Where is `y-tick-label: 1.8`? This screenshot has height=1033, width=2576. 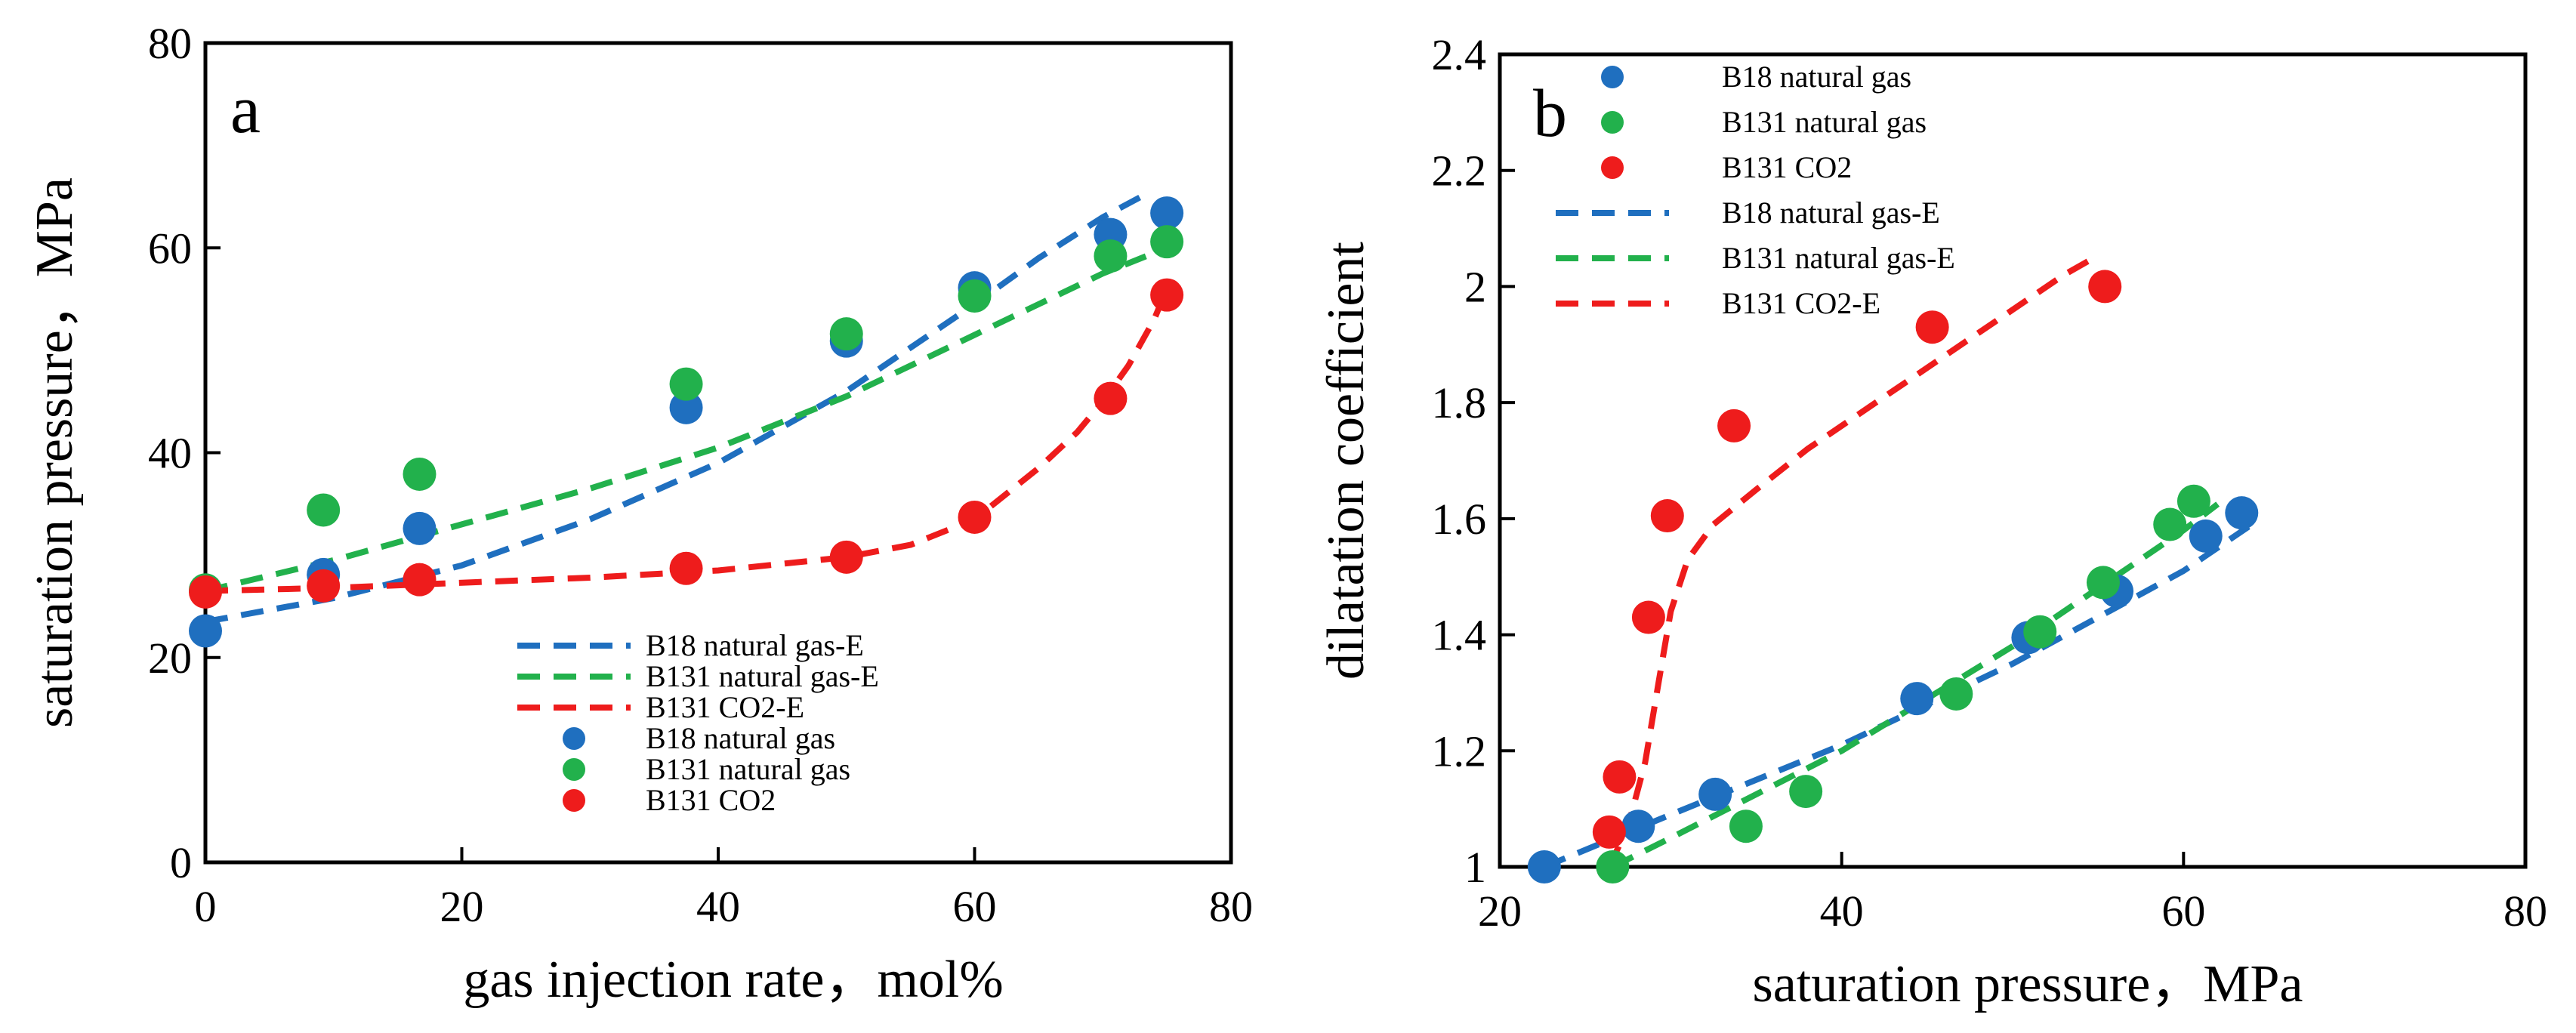 y-tick-label: 1.8 is located at coordinates (1459, 402).